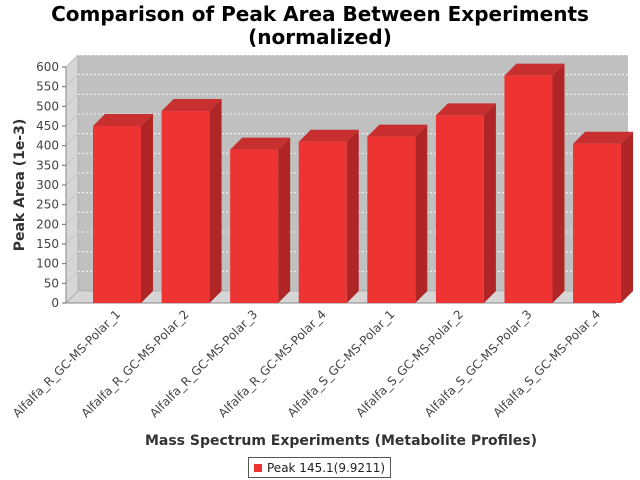 This screenshot has width=640, height=480. I want to click on y-tick-label: 100, so click(47, 264).